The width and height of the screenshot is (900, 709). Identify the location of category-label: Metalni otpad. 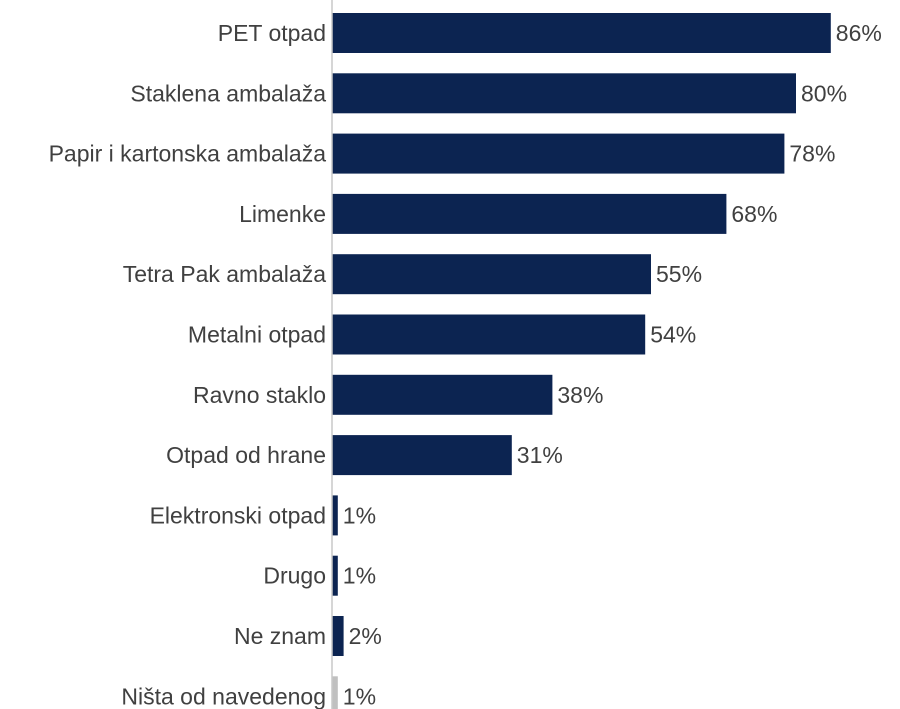
(257, 335).